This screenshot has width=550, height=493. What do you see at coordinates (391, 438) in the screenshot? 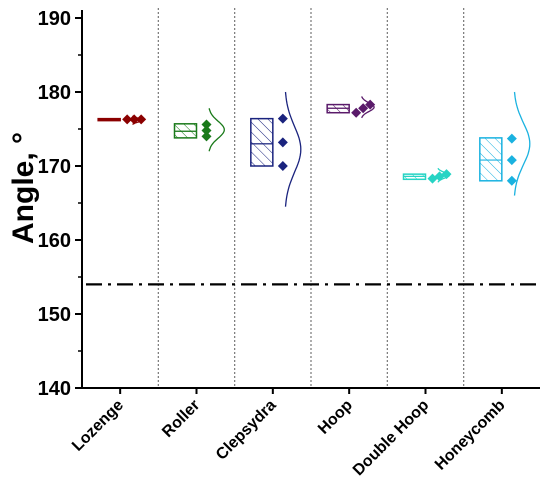
I see `x-tick-label: Double Hoop` at bounding box center [391, 438].